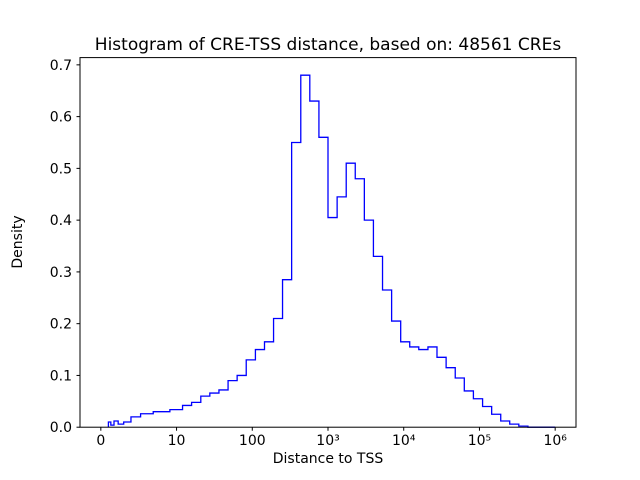 The width and height of the screenshot is (640, 480). Describe the element at coordinates (61, 221) in the screenshot. I see `y-tick-label: 0.4` at that location.